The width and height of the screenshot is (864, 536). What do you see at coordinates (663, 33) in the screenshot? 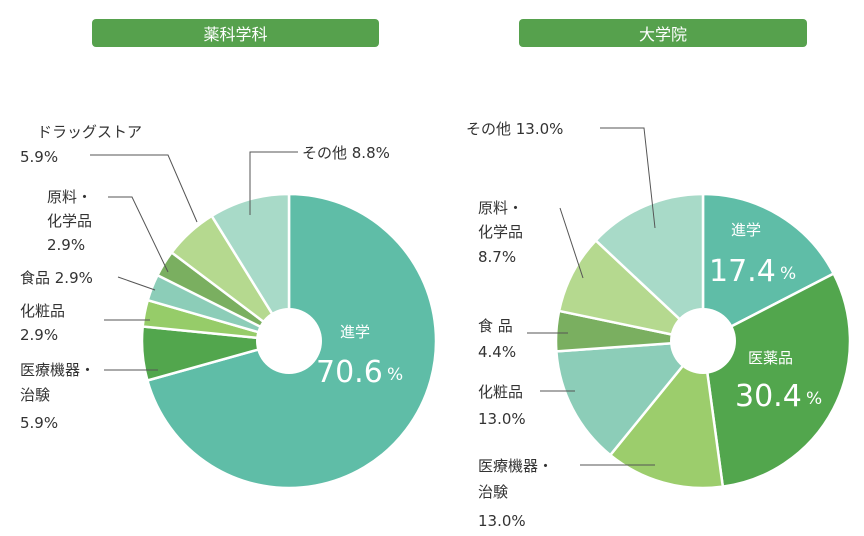
I see `chart-title-right: 大学院` at bounding box center [663, 33].